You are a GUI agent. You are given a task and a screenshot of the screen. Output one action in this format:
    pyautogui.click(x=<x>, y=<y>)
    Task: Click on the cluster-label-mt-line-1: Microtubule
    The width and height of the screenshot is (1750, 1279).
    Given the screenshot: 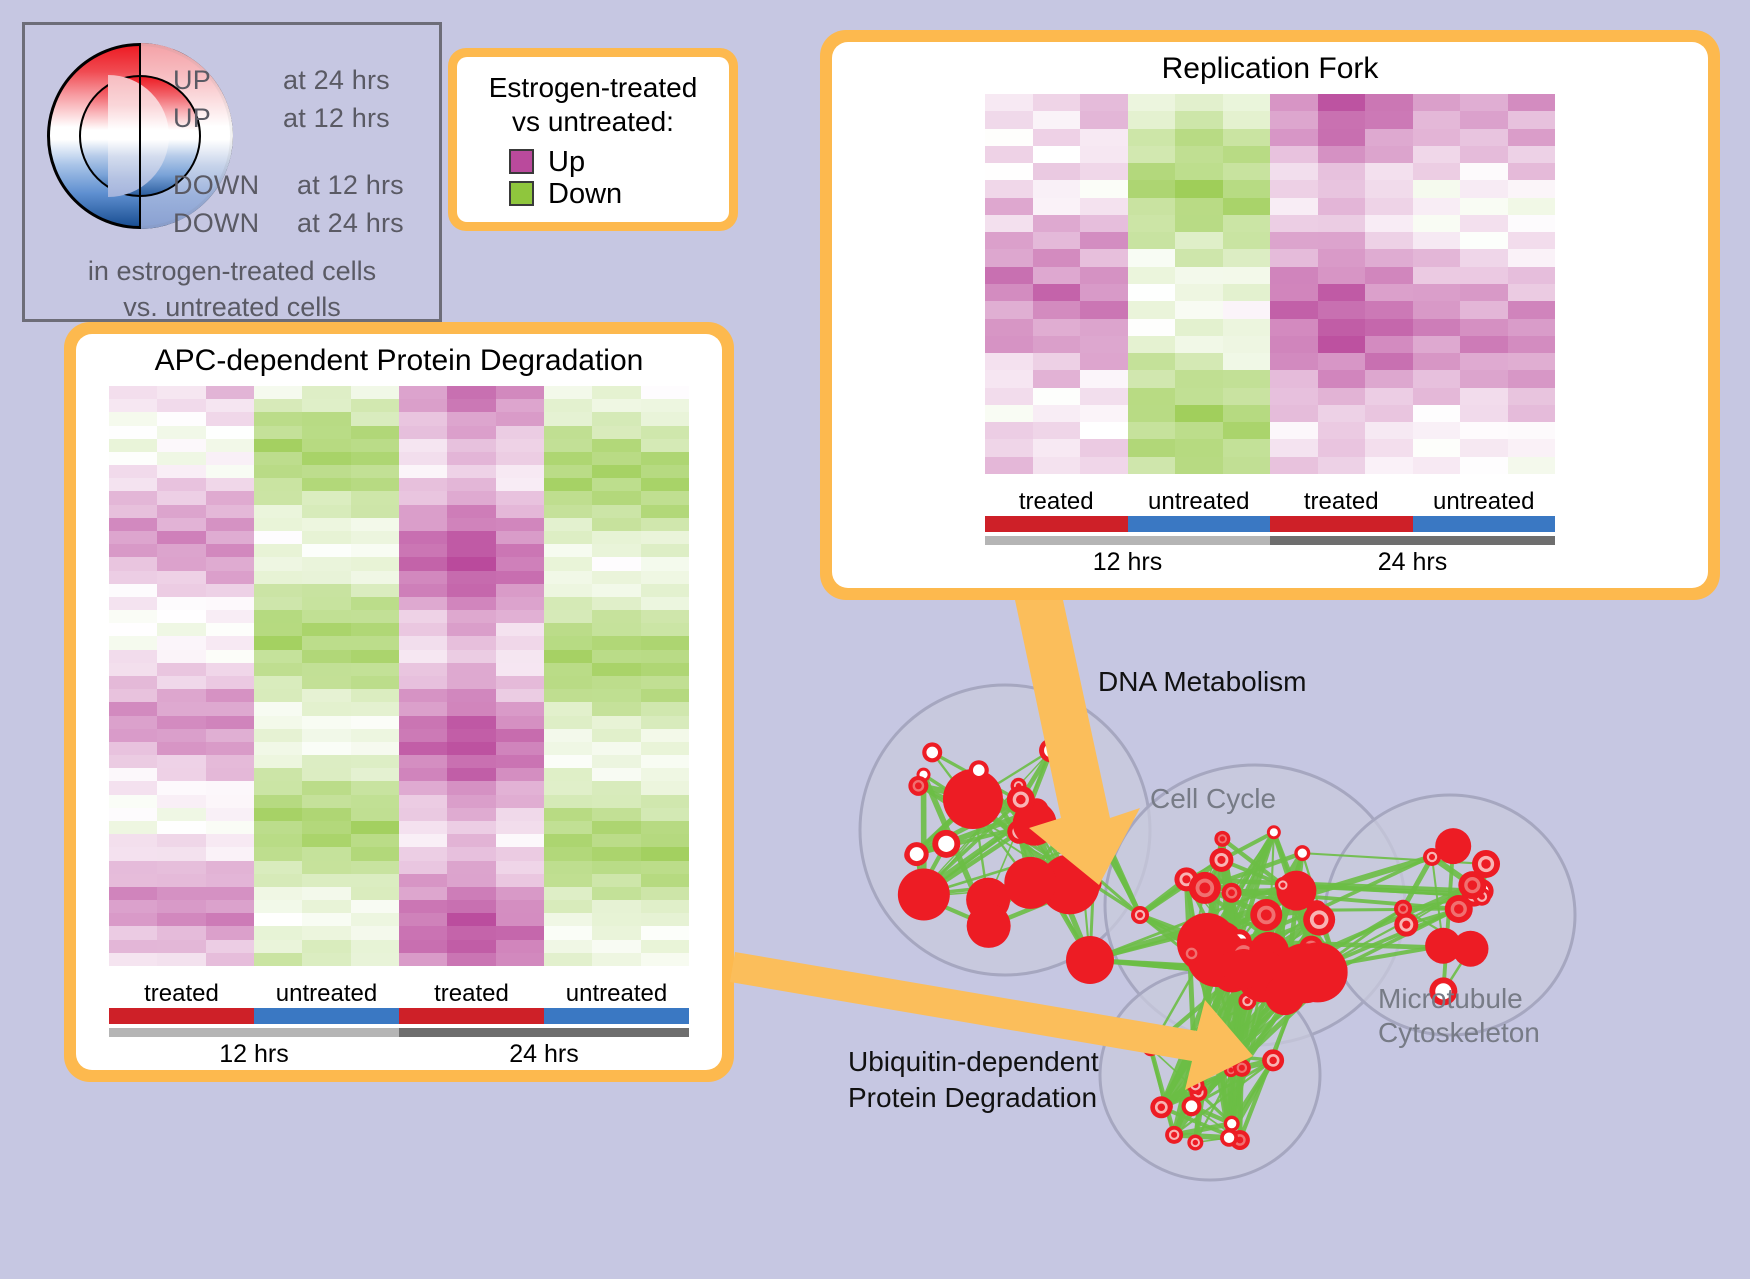 What is the action you would take?
    pyautogui.click(x=1450, y=998)
    